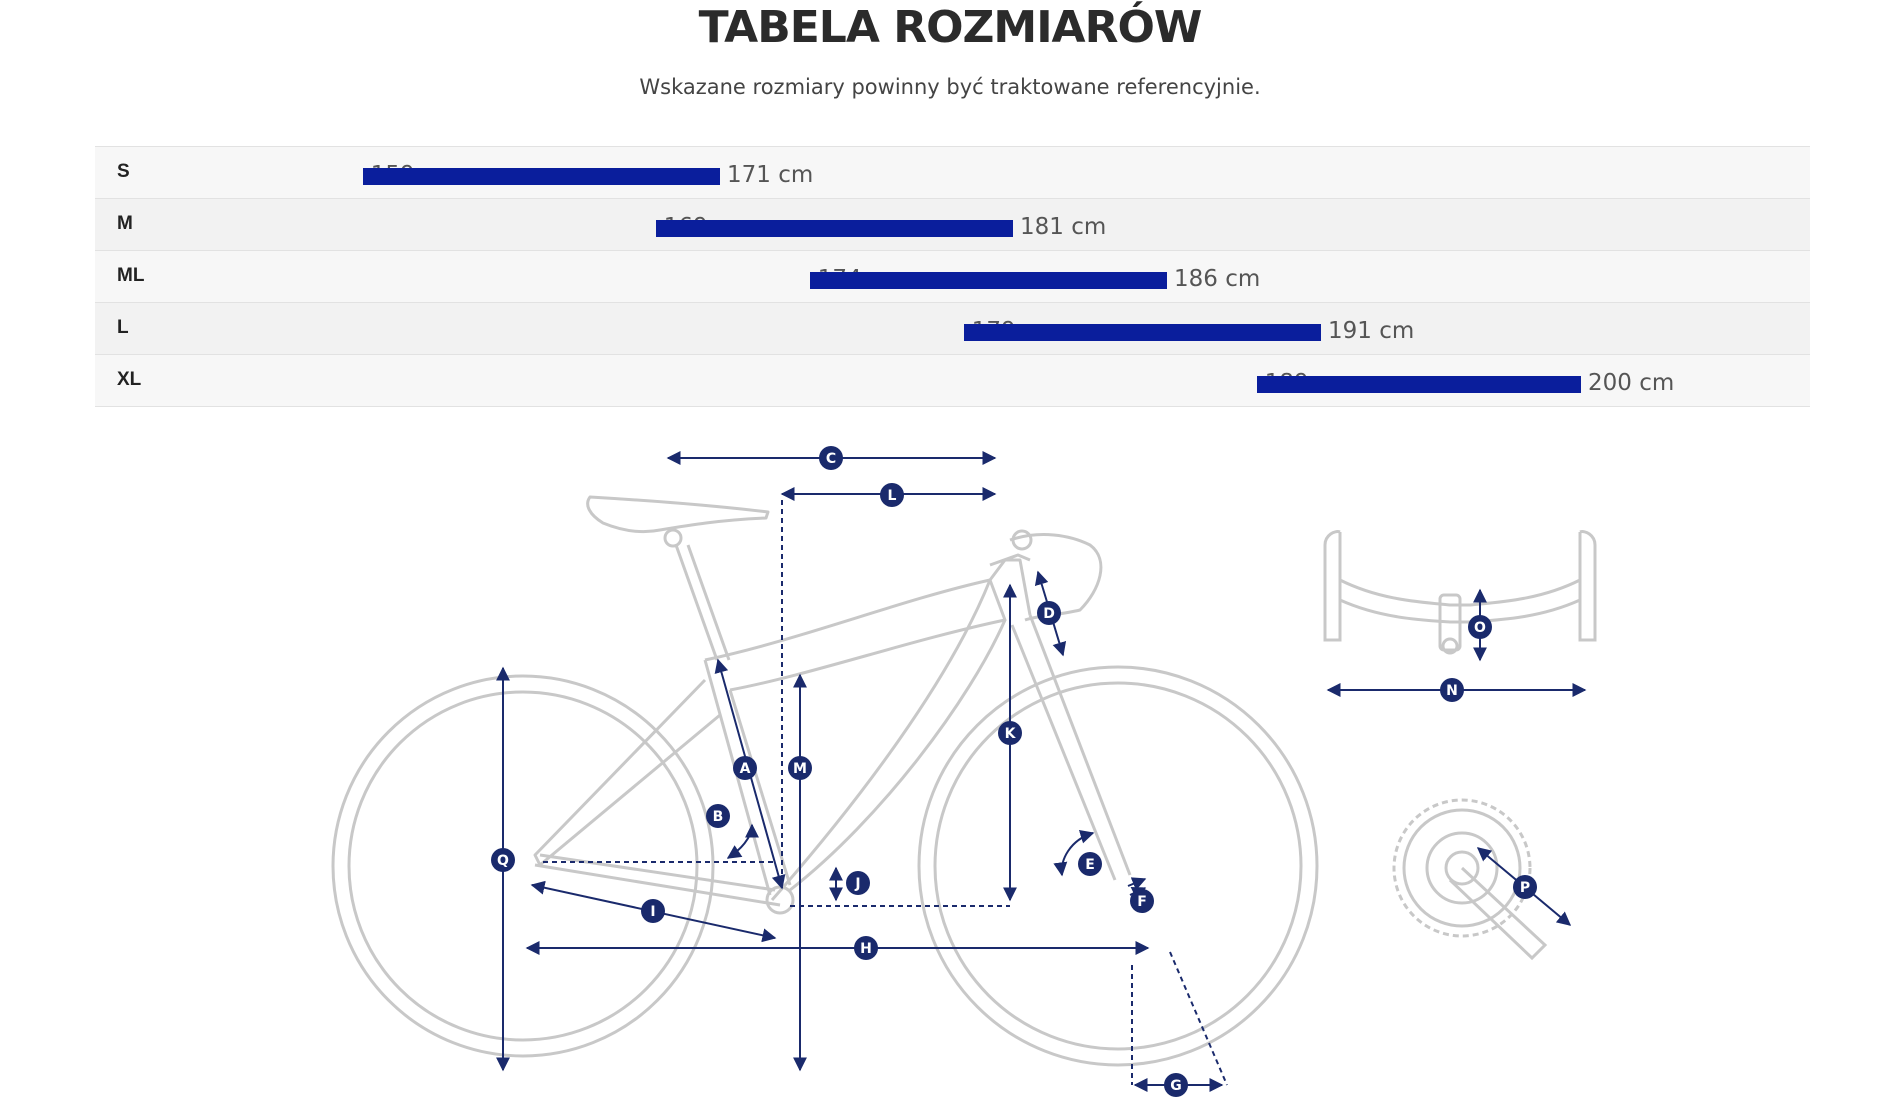 The width and height of the screenshot is (1900, 1102). I want to click on range-max: 186 cm, so click(1217, 279).